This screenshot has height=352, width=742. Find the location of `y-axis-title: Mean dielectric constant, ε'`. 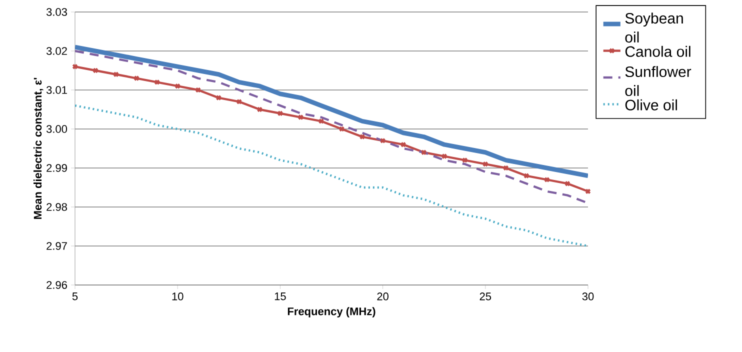

y-axis-title: Mean dielectric constant, ε' is located at coordinates (39, 148).